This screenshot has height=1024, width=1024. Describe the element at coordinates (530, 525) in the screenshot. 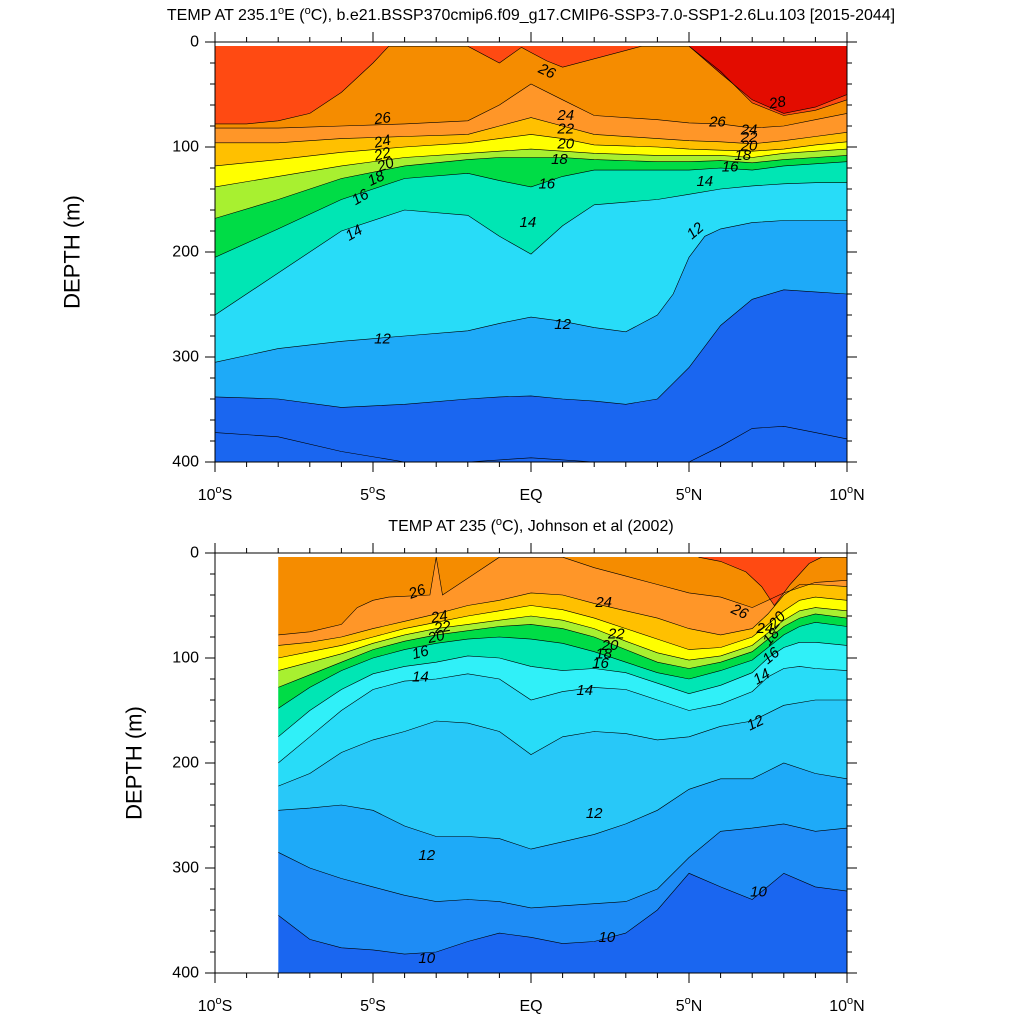

I see `chart-title: TEMP AT 235 (oC), Johnson et al (2002)` at that location.